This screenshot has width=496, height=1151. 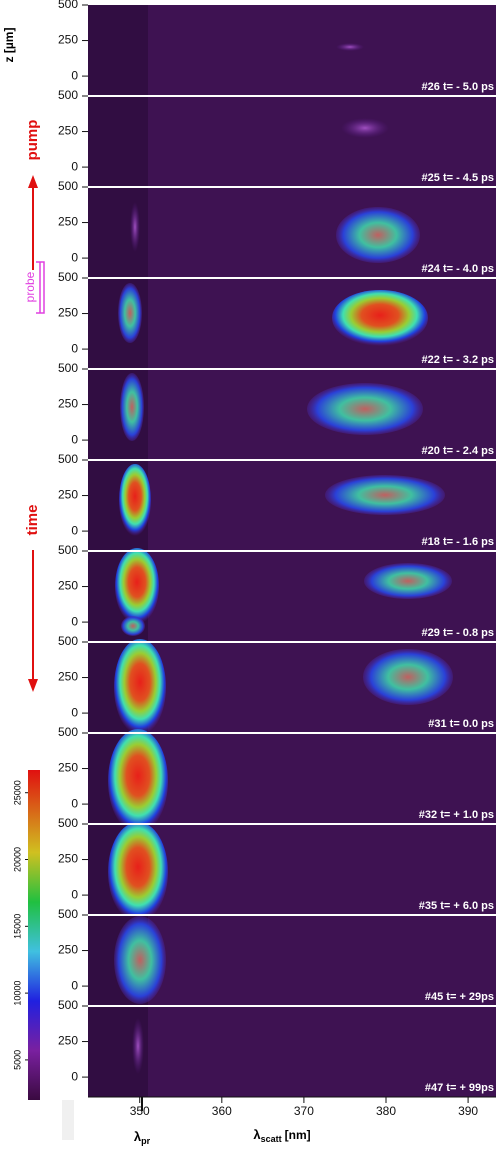 I want to click on x-axis-label: λscatt [nm], so click(x=281, y=1135).